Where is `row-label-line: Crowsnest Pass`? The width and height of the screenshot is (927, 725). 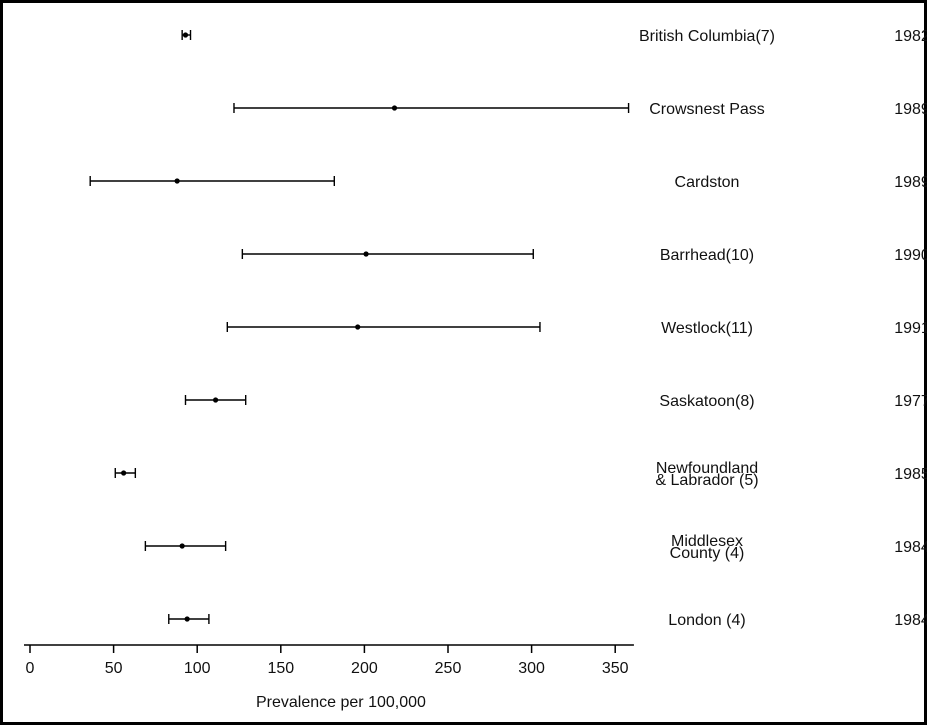 row-label-line: Crowsnest Pass is located at coordinates (707, 109).